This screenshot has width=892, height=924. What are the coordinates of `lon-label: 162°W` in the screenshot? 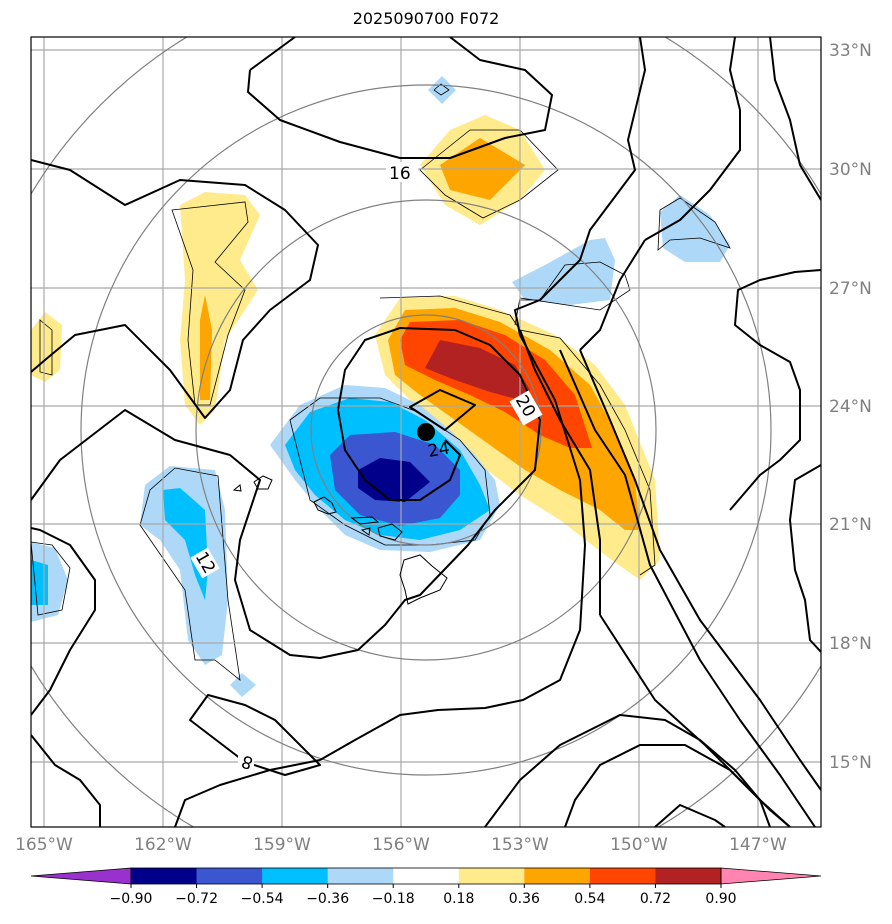 It's located at (163, 845).